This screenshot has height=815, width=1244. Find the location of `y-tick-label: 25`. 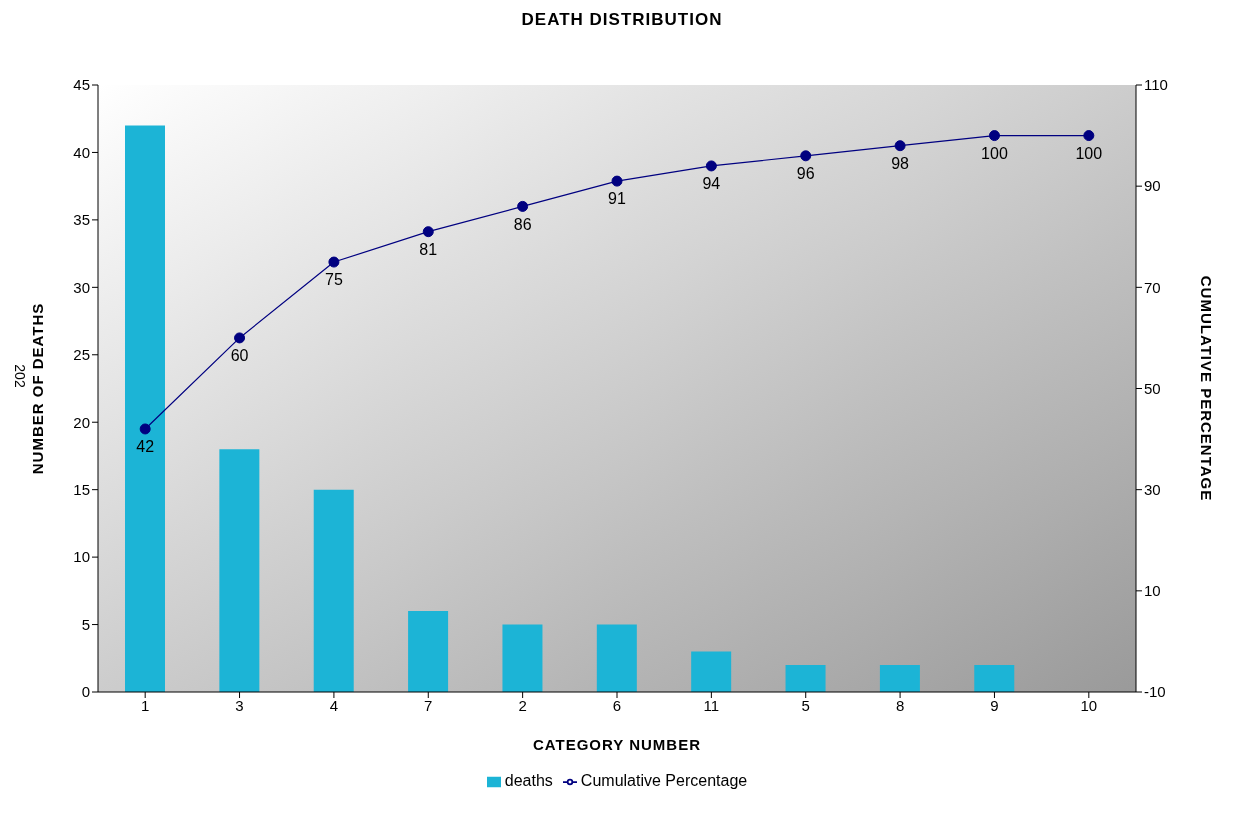

y-tick-label: 25 is located at coordinates (81, 355).